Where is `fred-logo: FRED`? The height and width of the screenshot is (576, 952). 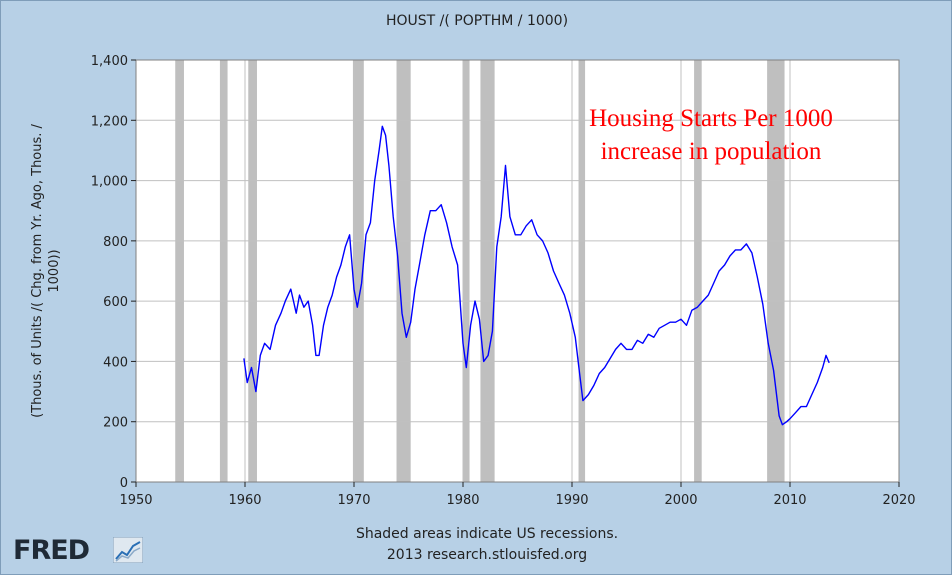 fred-logo: FRED is located at coordinates (78, 551).